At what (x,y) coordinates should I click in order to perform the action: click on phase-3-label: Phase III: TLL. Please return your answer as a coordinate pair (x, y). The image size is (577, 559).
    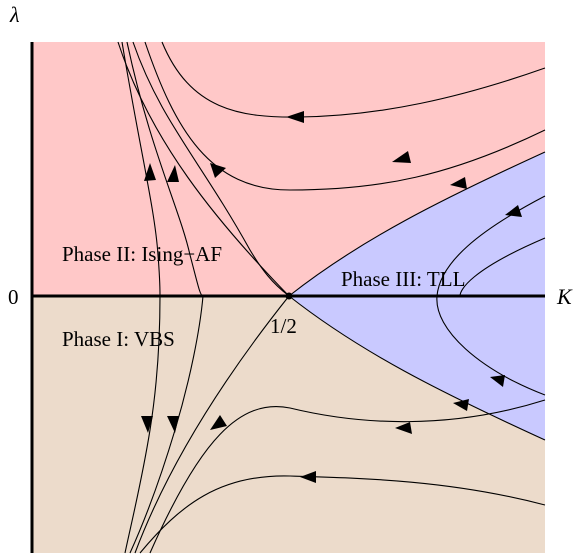
    Looking at the image, I should click on (403, 279).